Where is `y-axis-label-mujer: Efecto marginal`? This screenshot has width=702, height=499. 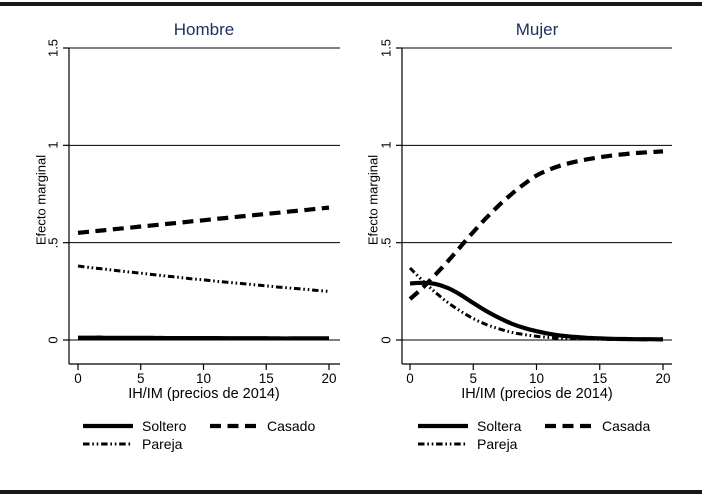 y-axis-label-mujer: Efecto marginal is located at coordinates (373, 200).